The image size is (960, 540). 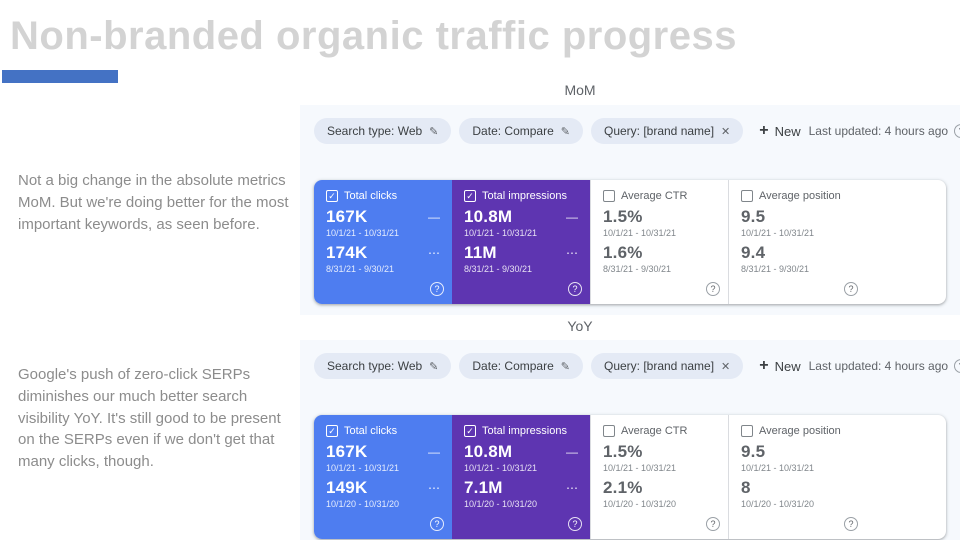 I want to click on page-title: Non-branded organic traffic progress, so click(x=373, y=36).